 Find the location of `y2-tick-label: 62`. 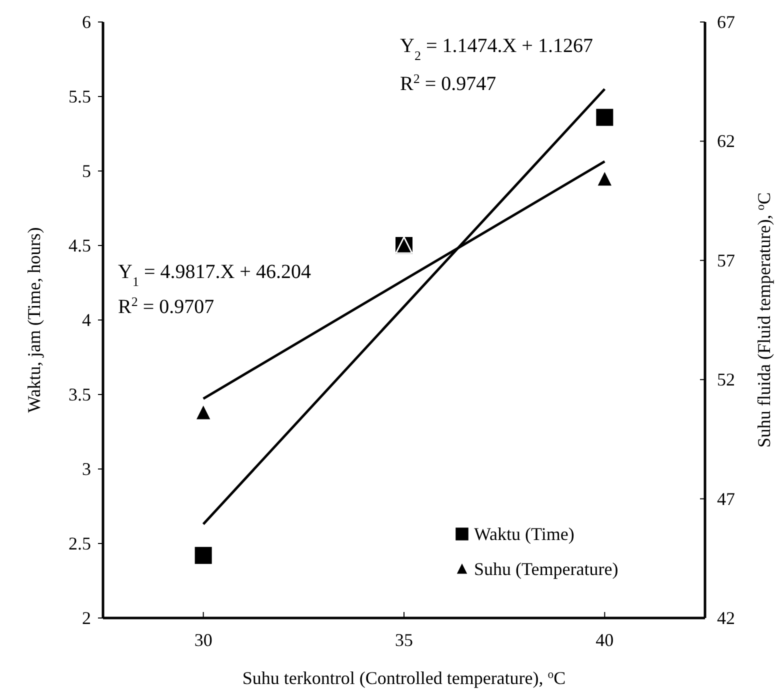

y2-tick-label: 62 is located at coordinates (726, 141).